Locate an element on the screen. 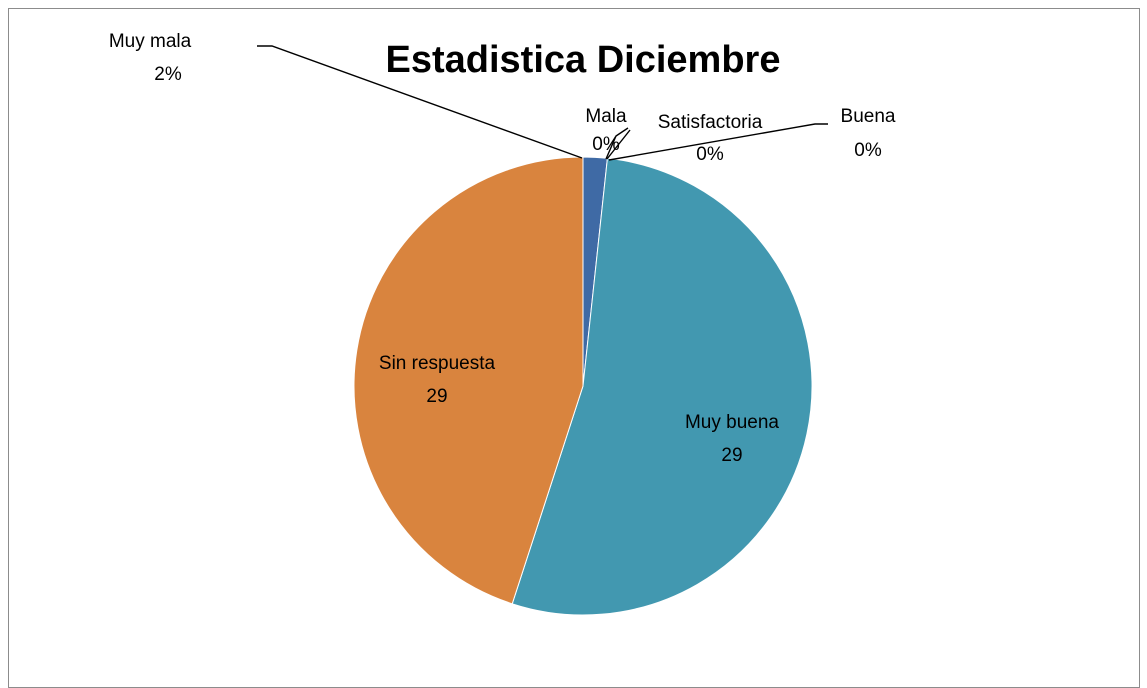 The width and height of the screenshot is (1147, 688). slice-label-satisfactoria: Satisfactoria is located at coordinates (710, 122).